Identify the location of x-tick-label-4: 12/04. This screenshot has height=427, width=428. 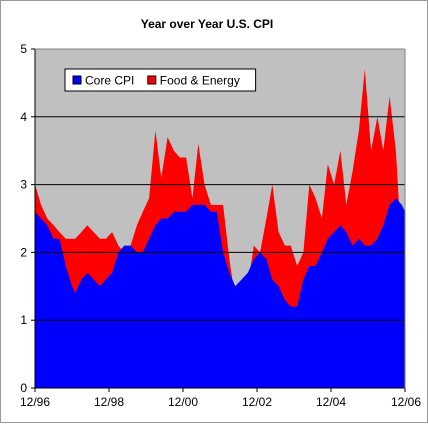
(331, 402).